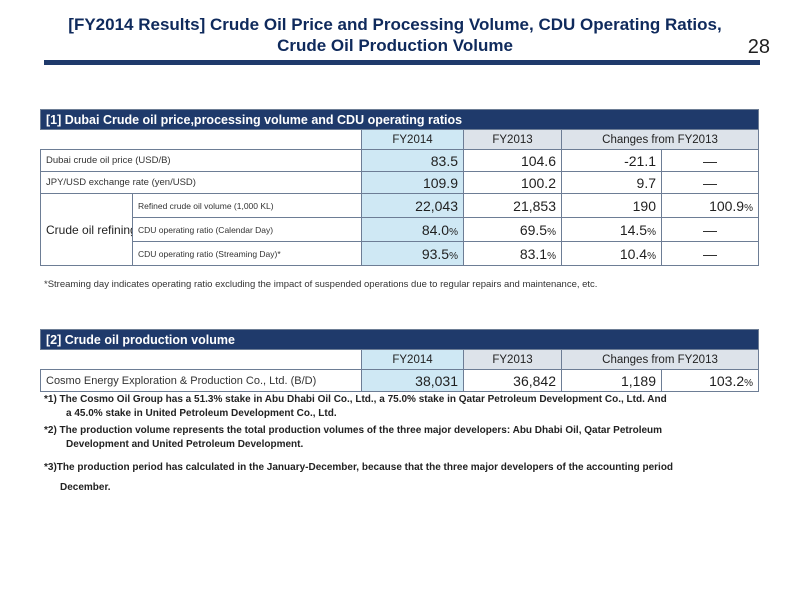  I want to click on cell-change: 10.4%, so click(611, 253).